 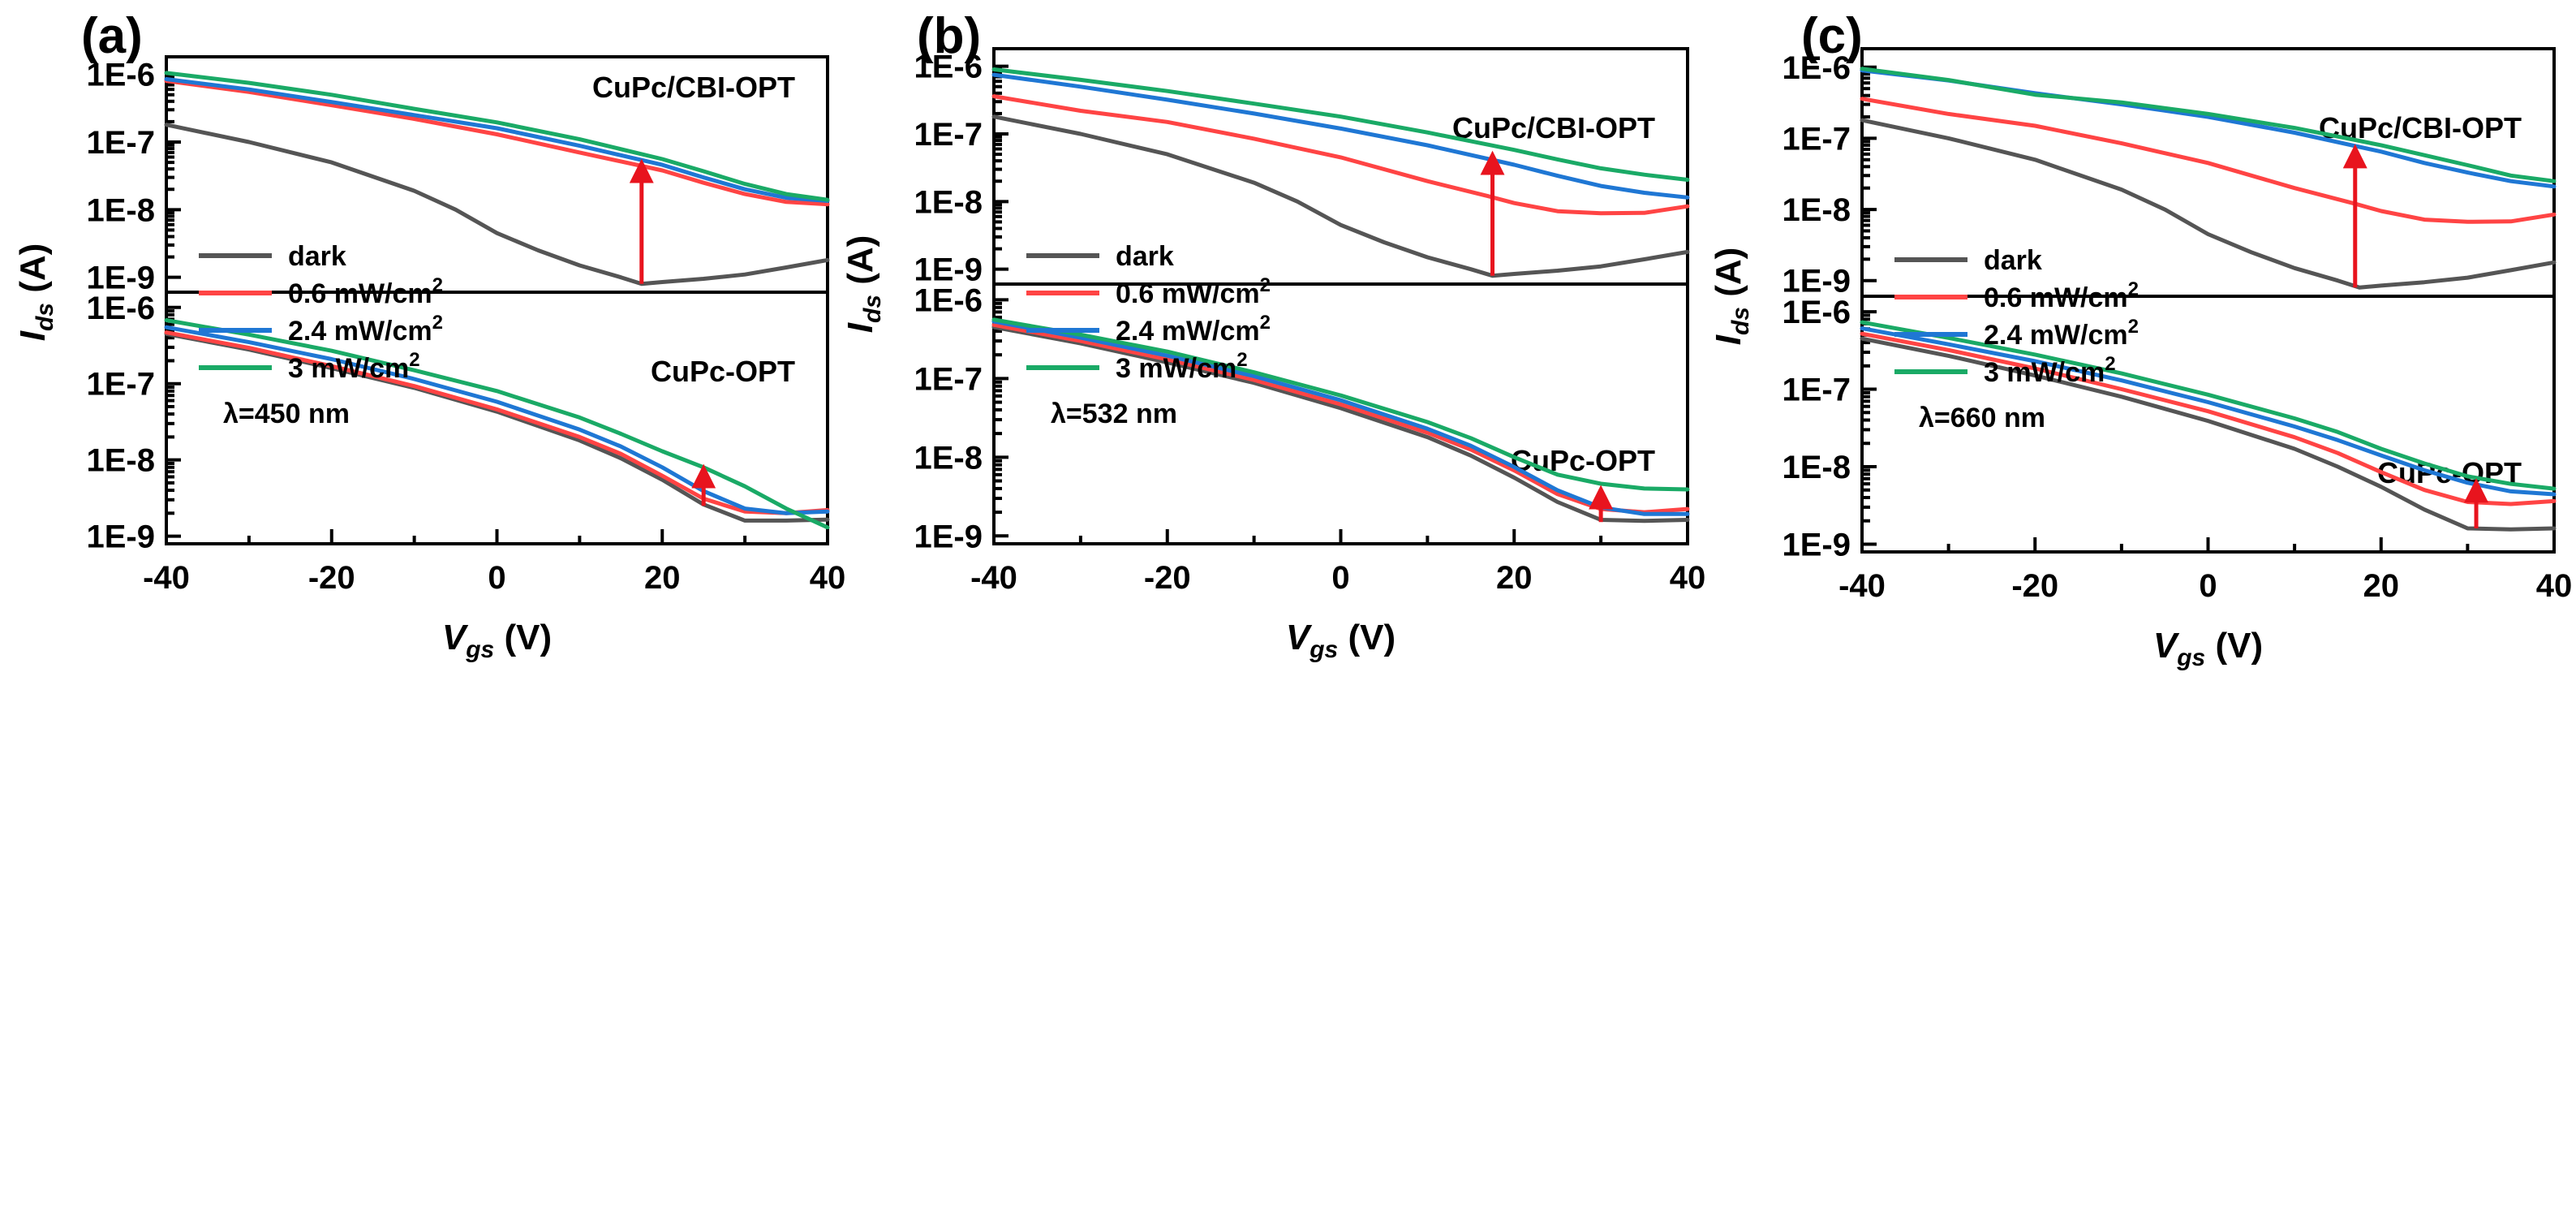 What do you see at coordinates (112, 36) in the screenshot?
I see `panel-label: (a)` at bounding box center [112, 36].